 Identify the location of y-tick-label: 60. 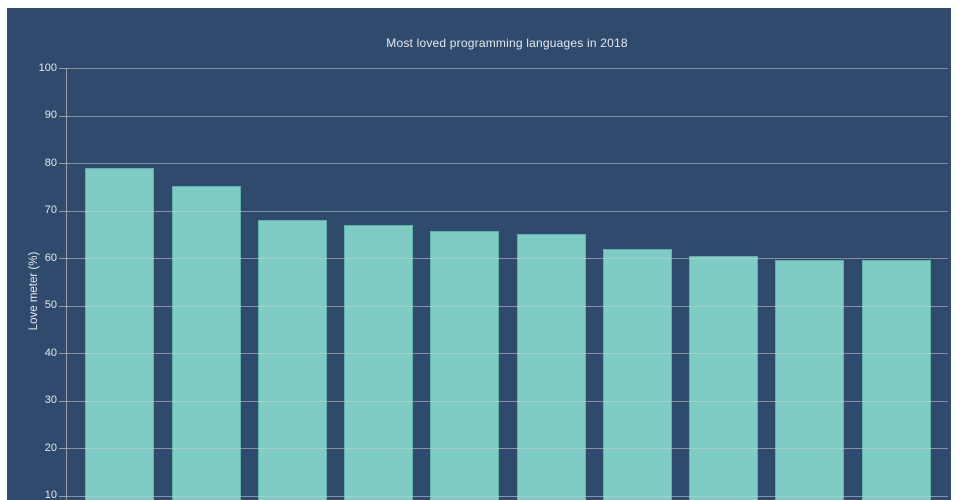
(50, 257).